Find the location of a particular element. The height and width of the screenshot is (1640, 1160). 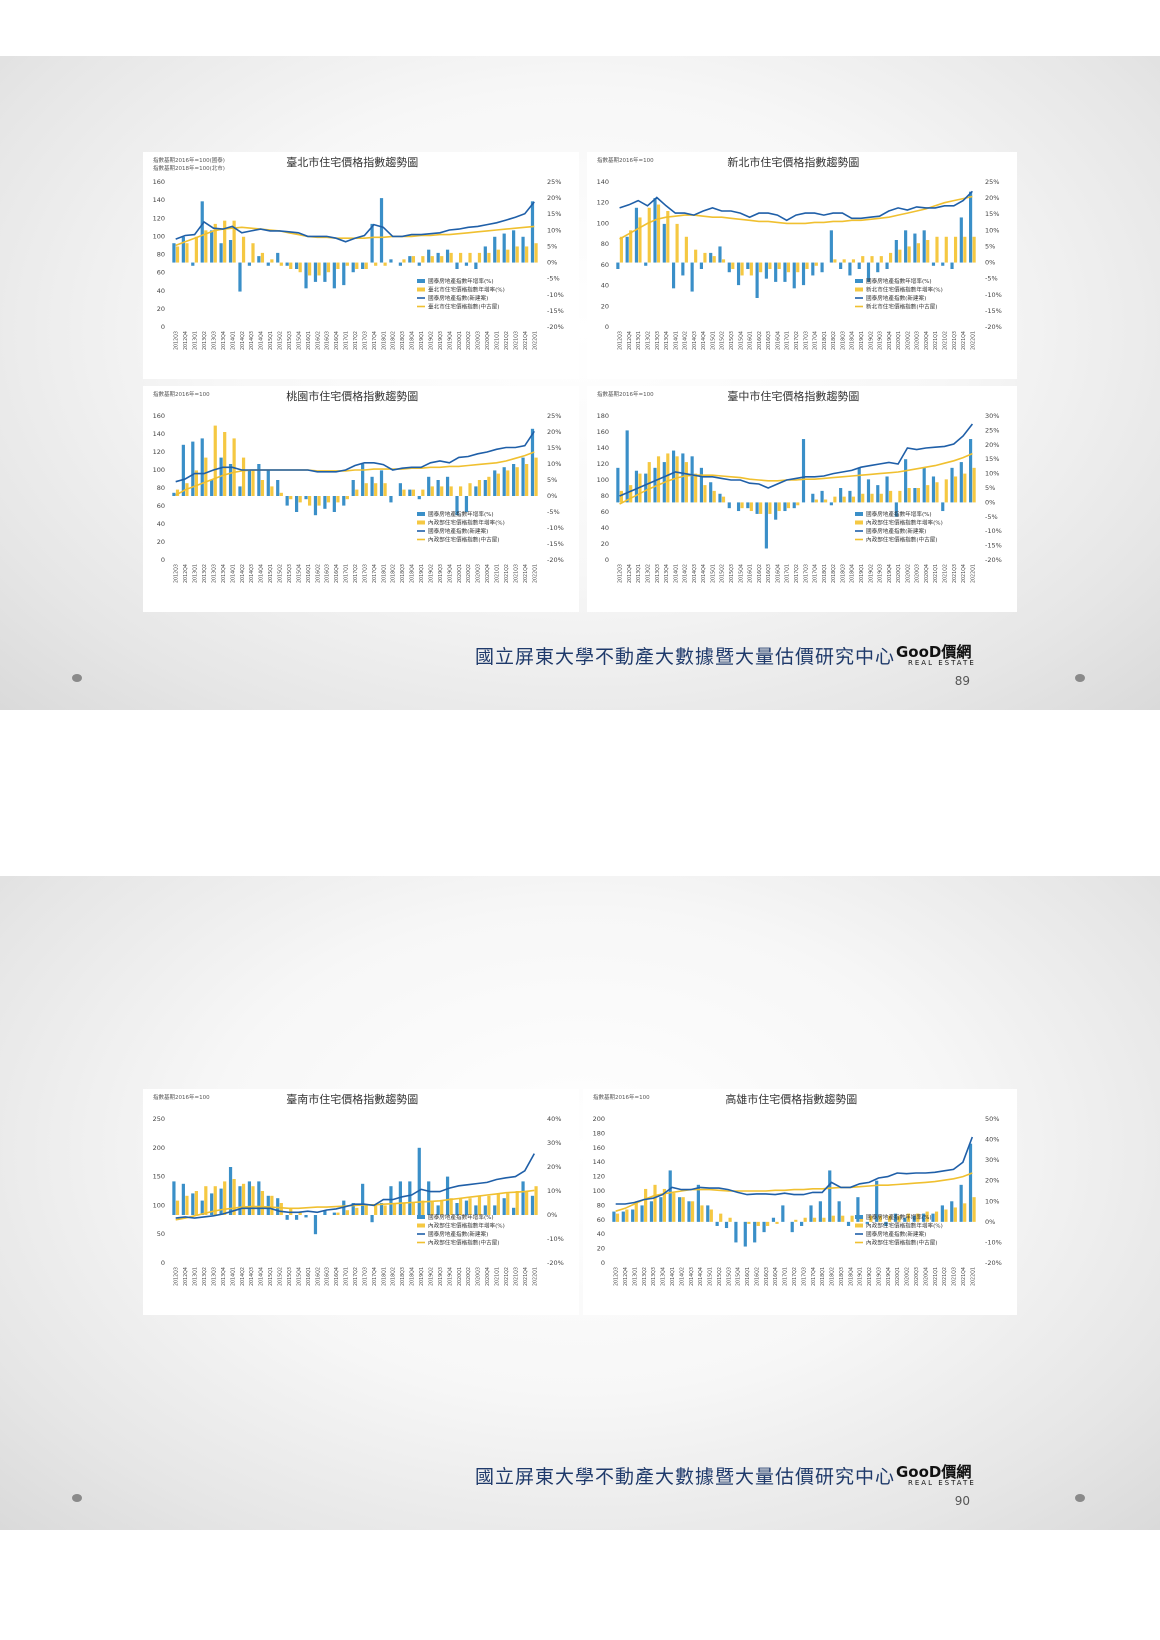

x-tick: 2015Q4 is located at coordinates (299, 1276).